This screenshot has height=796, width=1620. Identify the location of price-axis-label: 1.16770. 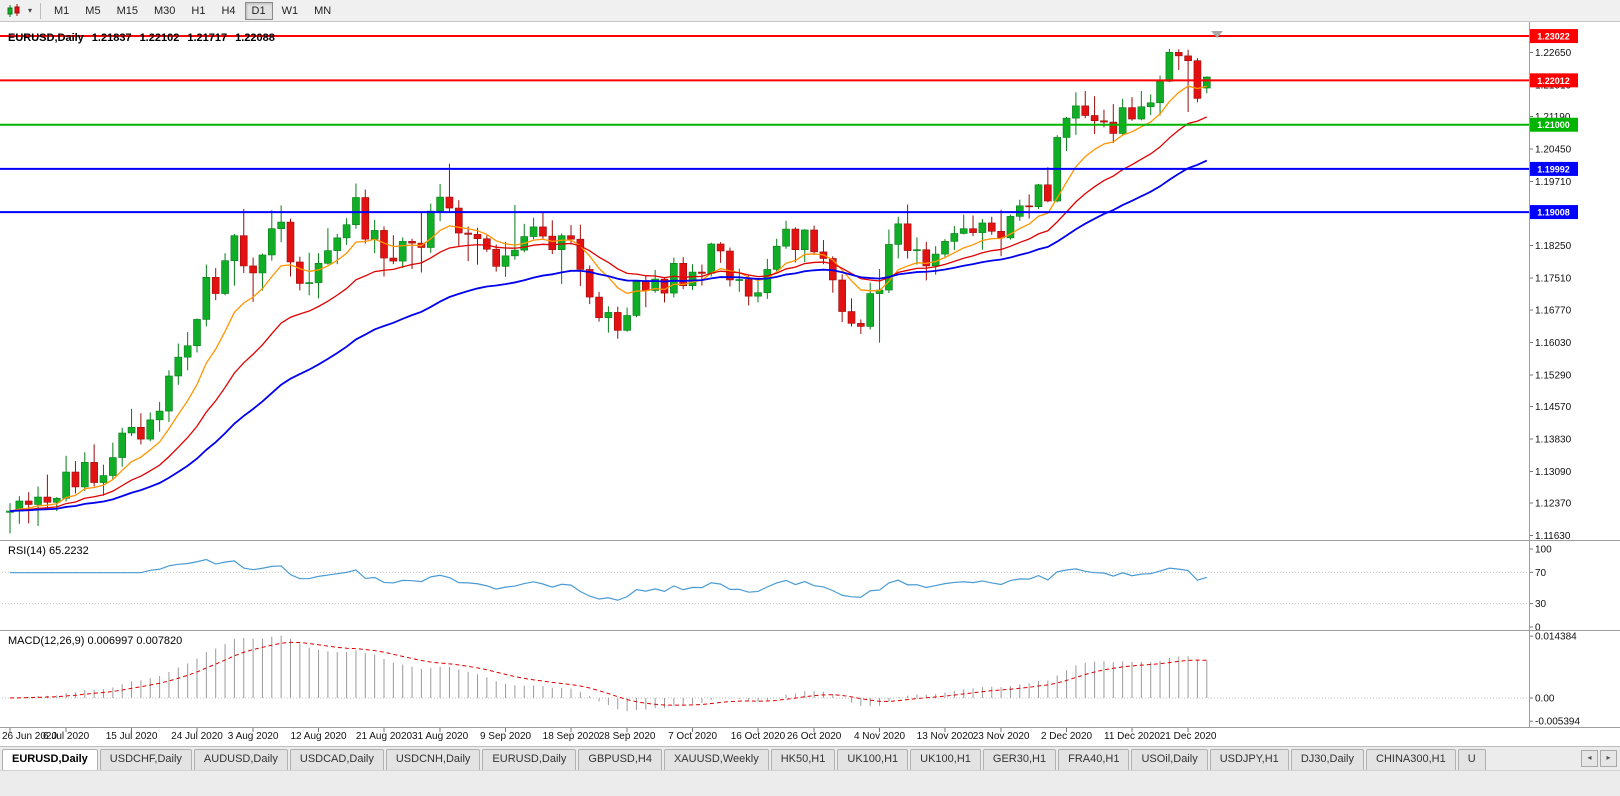
(1553, 311).